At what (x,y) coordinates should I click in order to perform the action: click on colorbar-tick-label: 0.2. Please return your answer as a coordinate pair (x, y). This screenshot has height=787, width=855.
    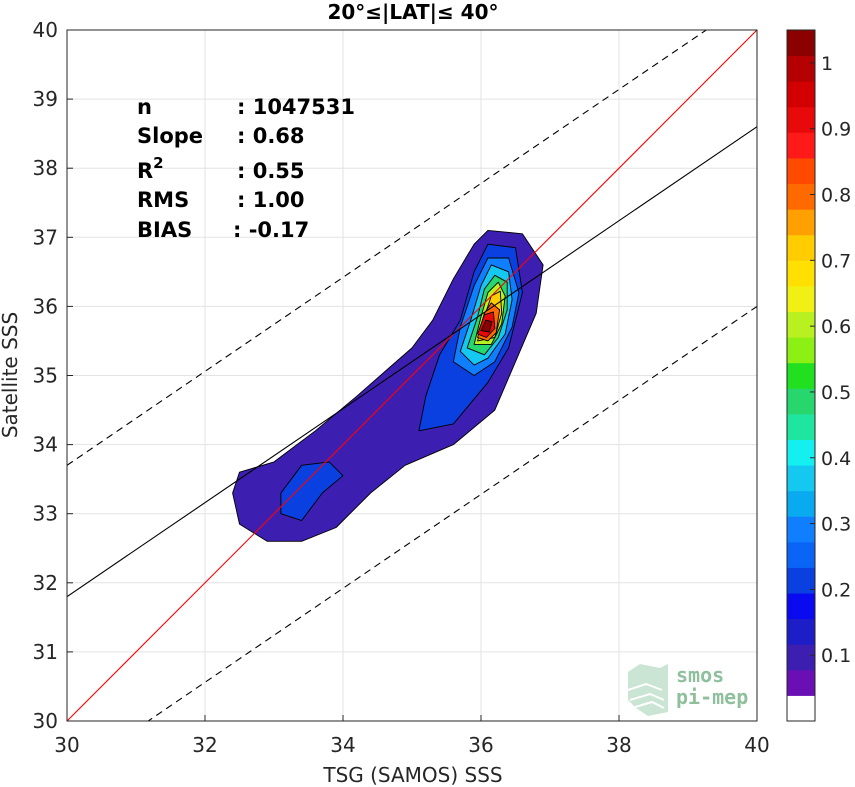
    Looking at the image, I should click on (836, 590).